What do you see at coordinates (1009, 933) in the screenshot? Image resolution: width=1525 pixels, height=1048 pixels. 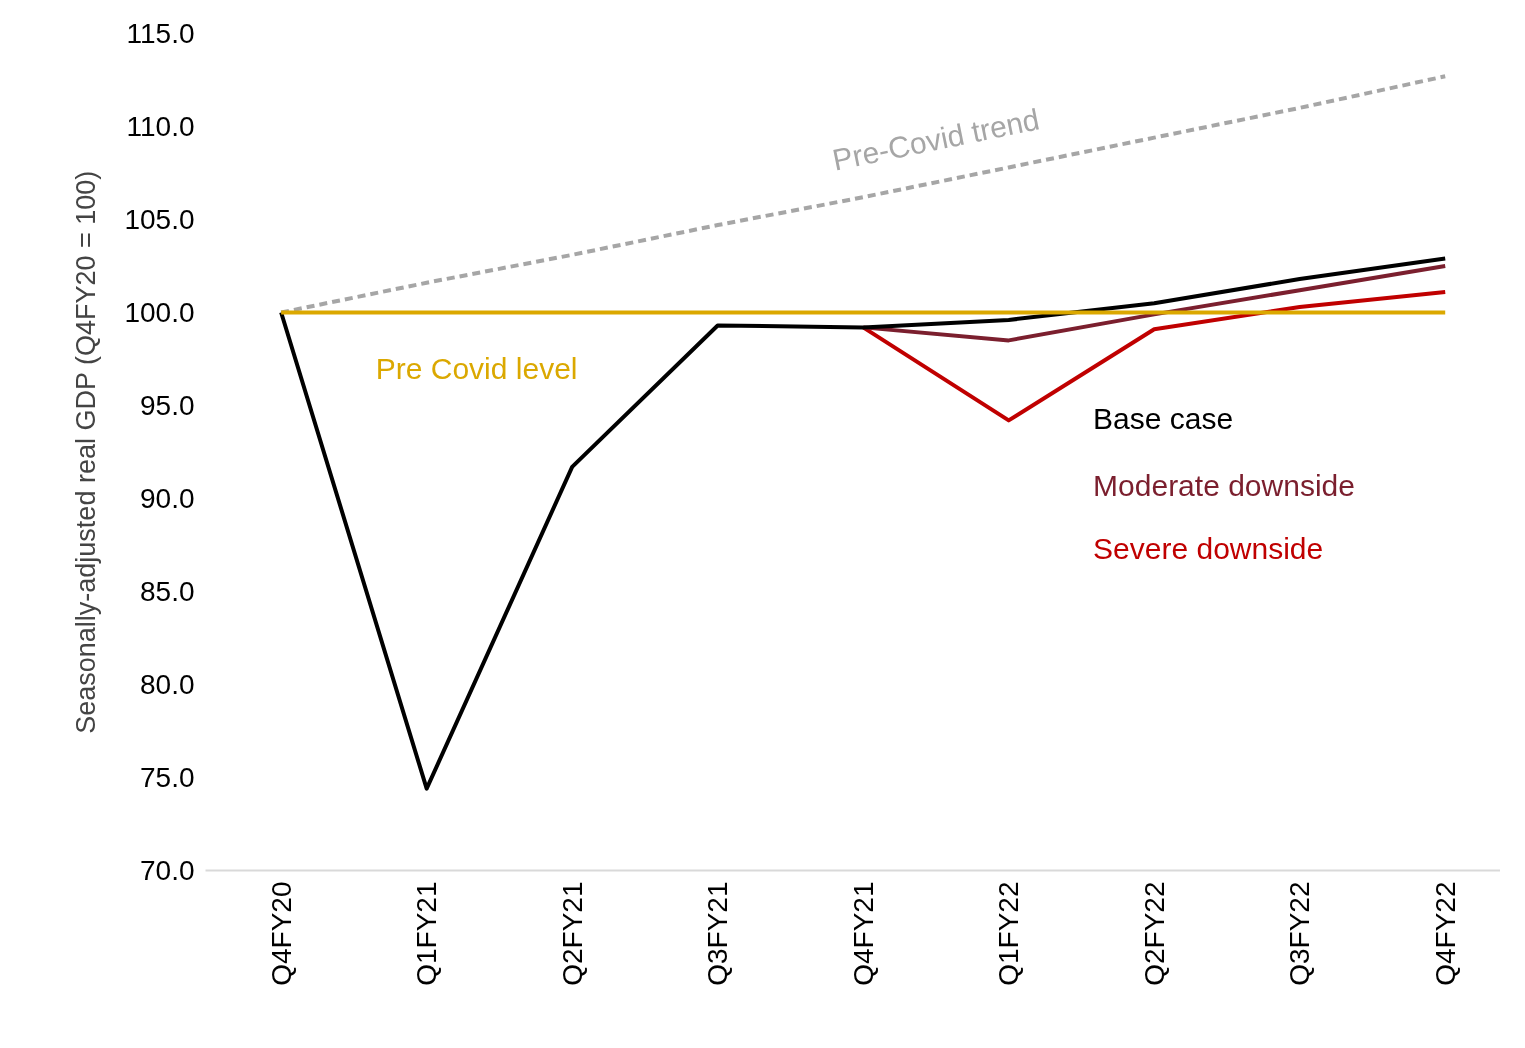 I see `x-tick-label: Q1FY22` at bounding box center [1009, 933].